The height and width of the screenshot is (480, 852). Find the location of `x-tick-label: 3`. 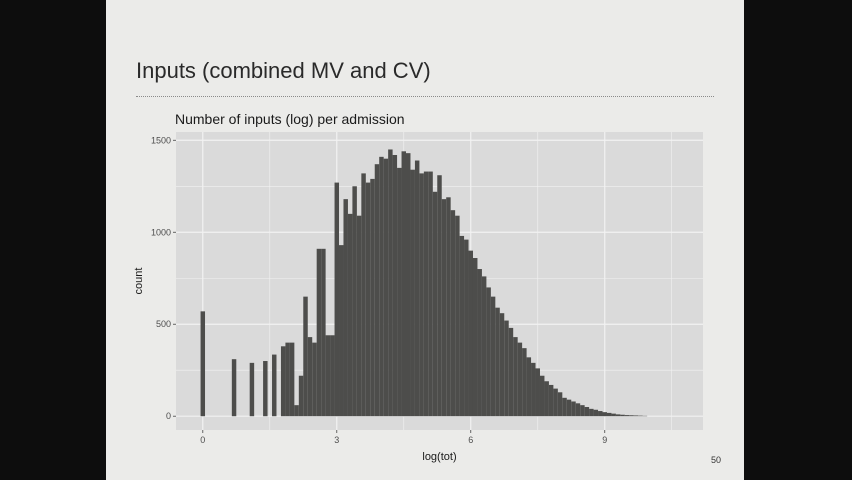

x-tick-label: 3 is located at coordinates (336, 440).